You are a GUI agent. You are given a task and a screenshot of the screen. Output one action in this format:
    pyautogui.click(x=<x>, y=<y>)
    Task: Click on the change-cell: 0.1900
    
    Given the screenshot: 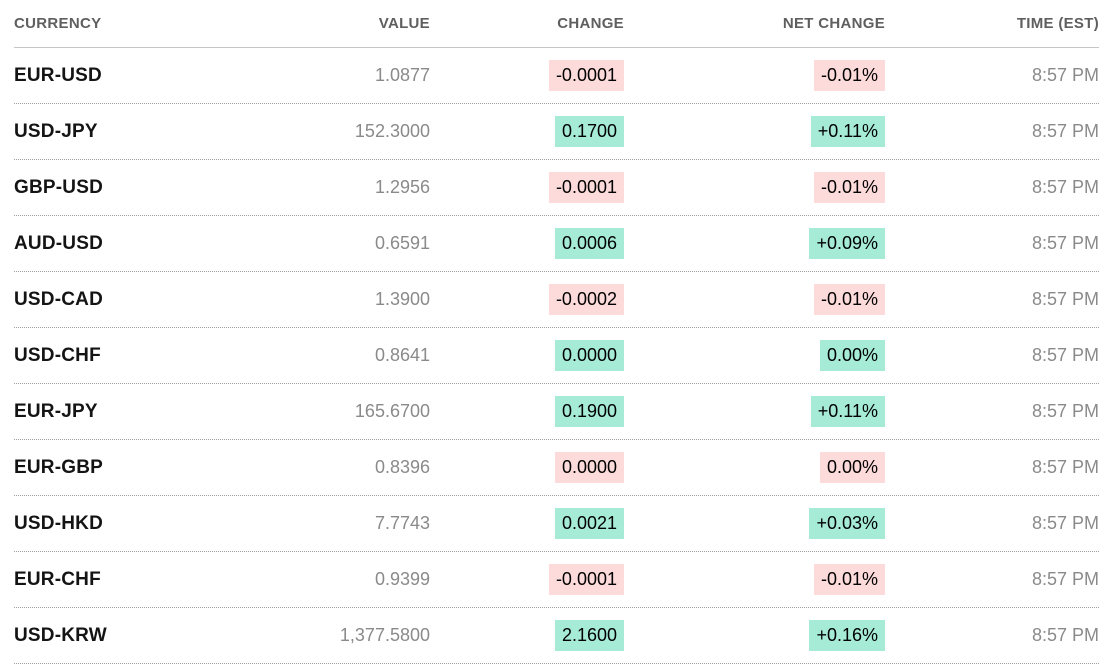 What is the action you would take?
    pyautogui.click(x=527, y=411)
    